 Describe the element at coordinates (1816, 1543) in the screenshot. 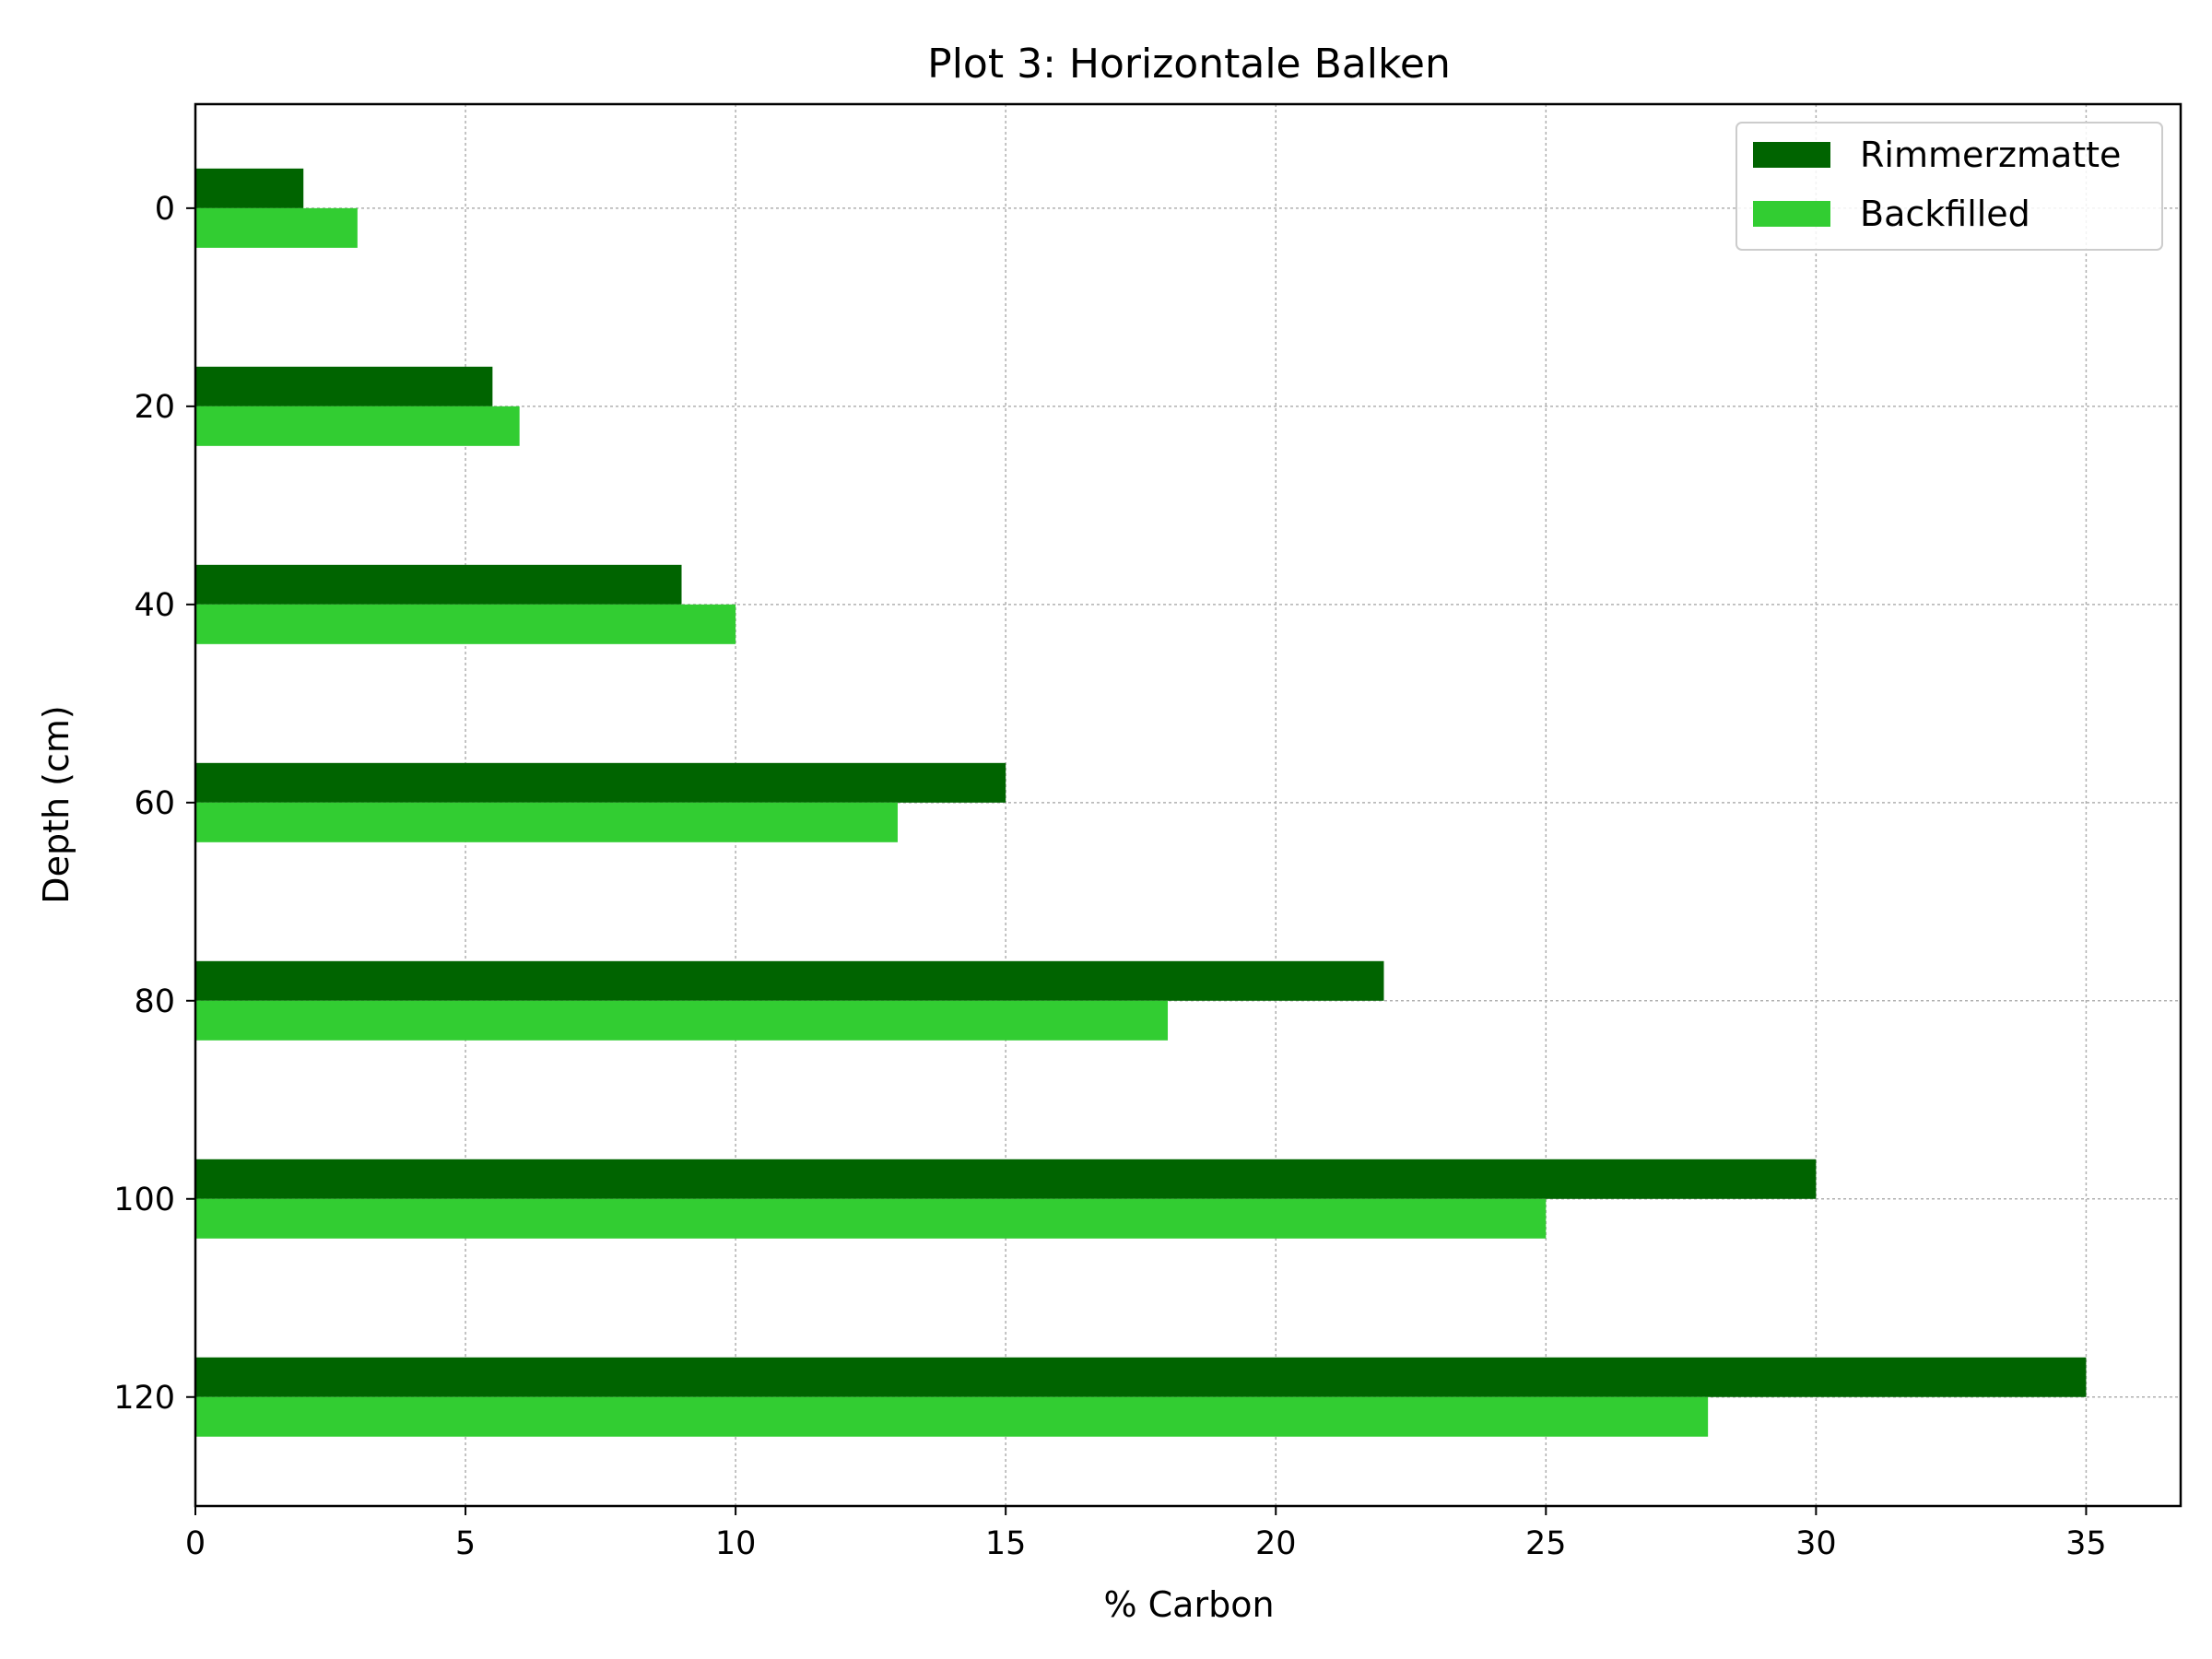

I see `x-tick-label: 30` at that location.